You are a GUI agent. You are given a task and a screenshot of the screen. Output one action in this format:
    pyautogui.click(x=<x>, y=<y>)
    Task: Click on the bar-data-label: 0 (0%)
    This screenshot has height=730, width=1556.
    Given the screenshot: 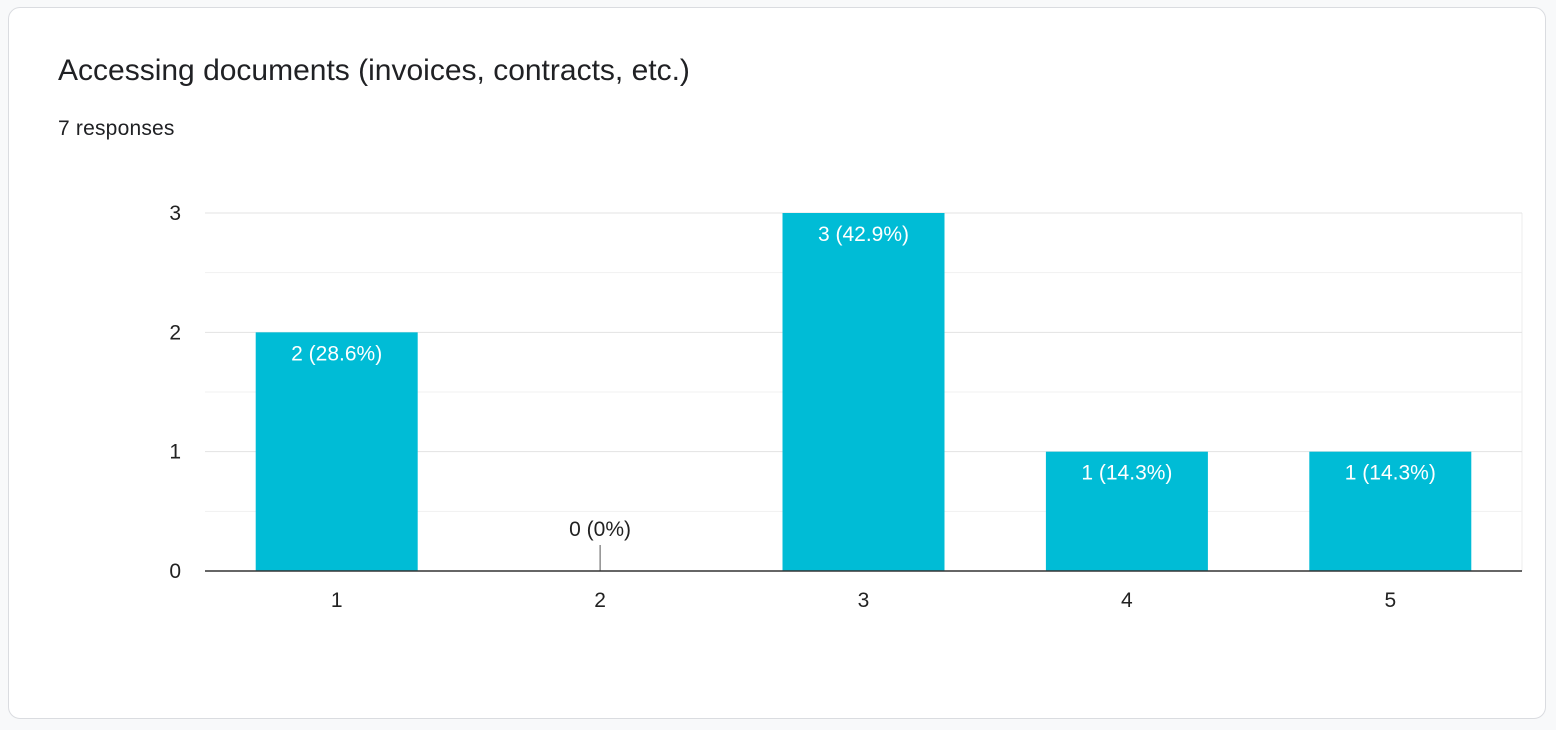 What is the action you would take?
    pyautogui.click(x=600, y=529)
    